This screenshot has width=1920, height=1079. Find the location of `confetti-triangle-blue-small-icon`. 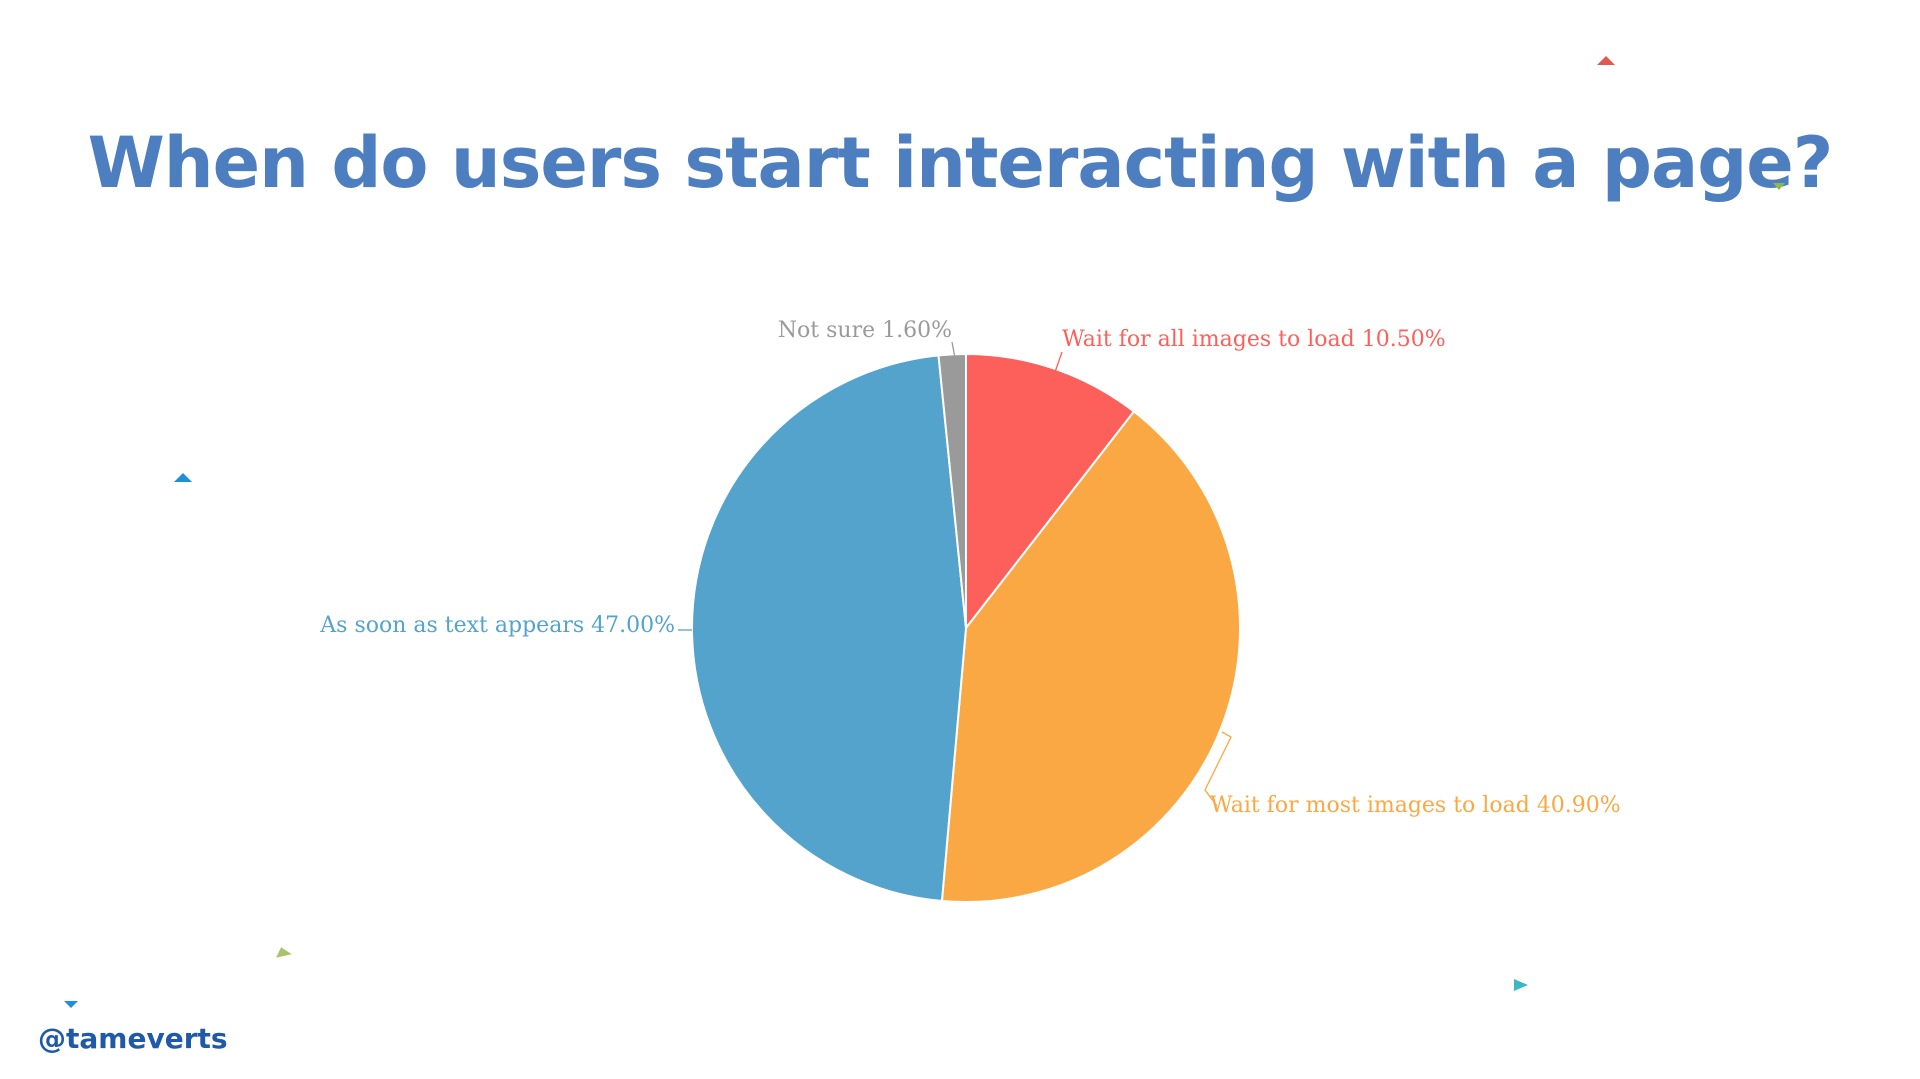

confetti-triangle-blue-small-icon is located at coordinates (71, 1004).